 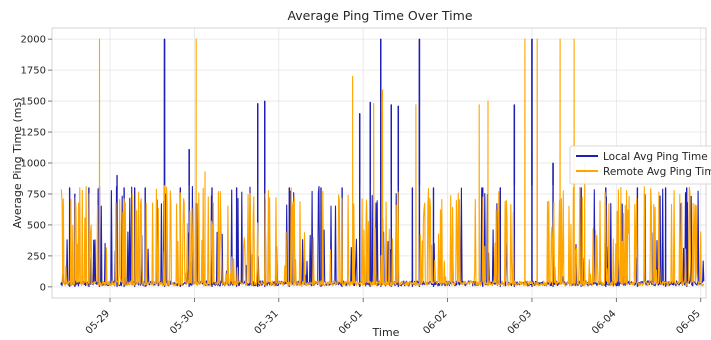 I want to click on chart-title: Average Ping Time Over Time, so click(x=379, y=15).